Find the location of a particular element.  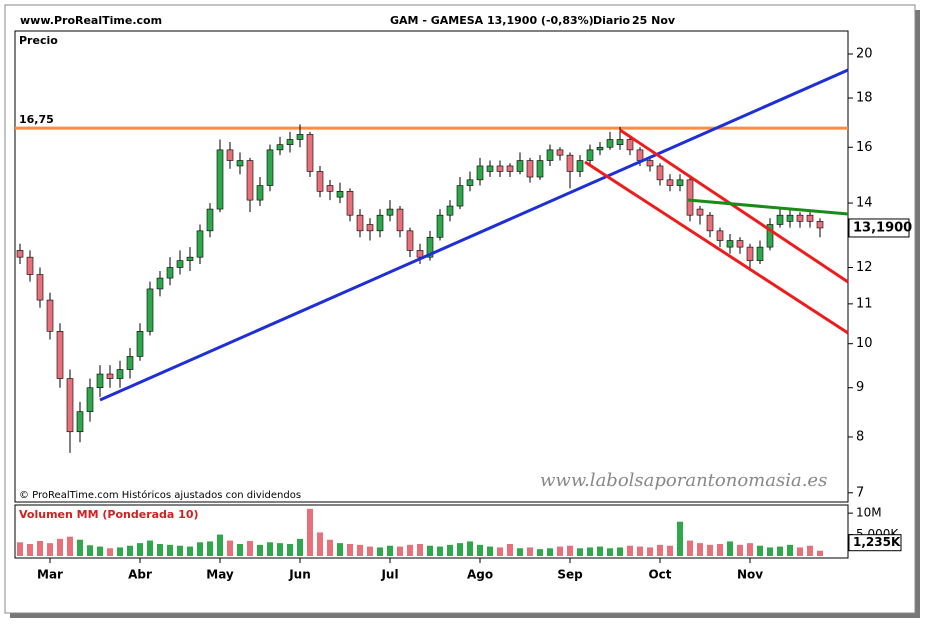

y-tick-label: 10M is located at coordinates (869, 513).